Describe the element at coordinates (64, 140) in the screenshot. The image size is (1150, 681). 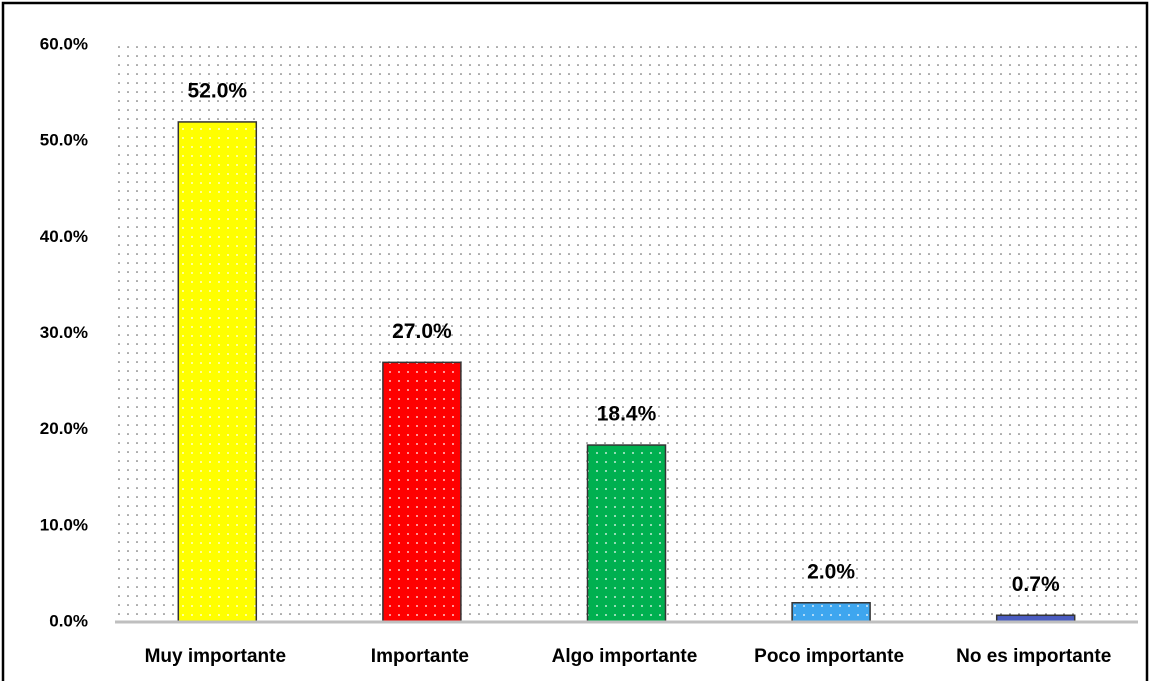
I see `y-tick-label: 50.0%` at that location.